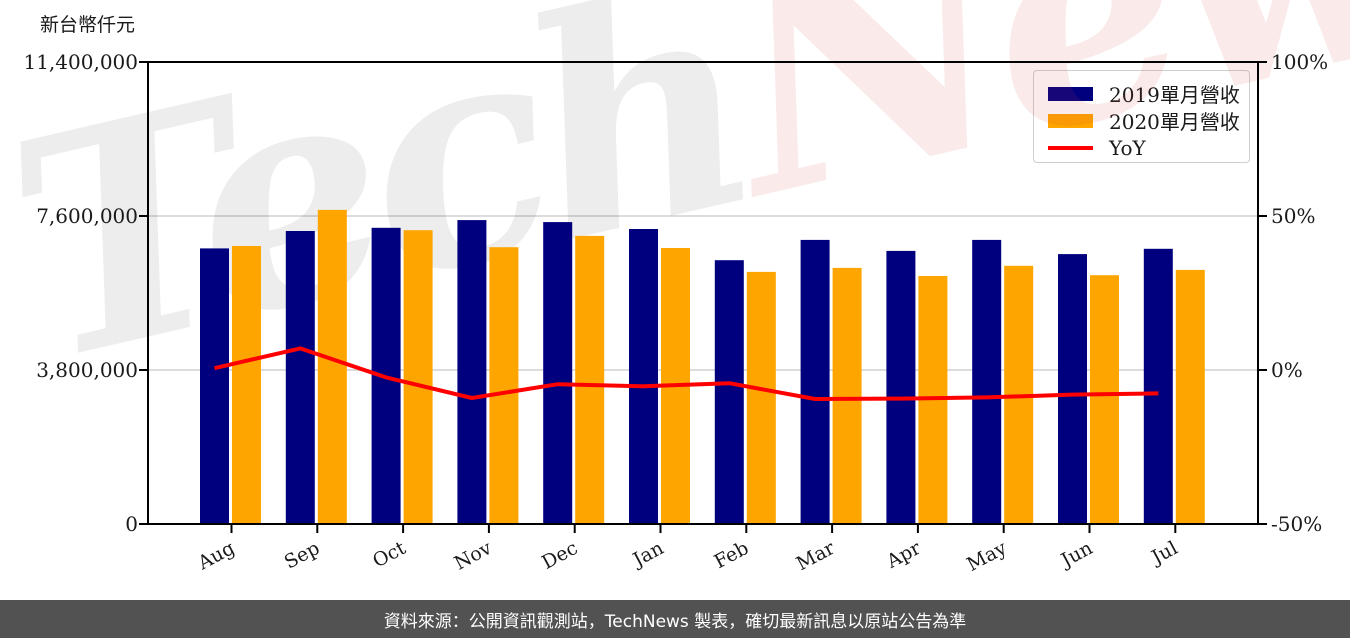 The width and height of the screenshot is (1350, 638). I want to click on bar-2020-sep, so click(332, 366).